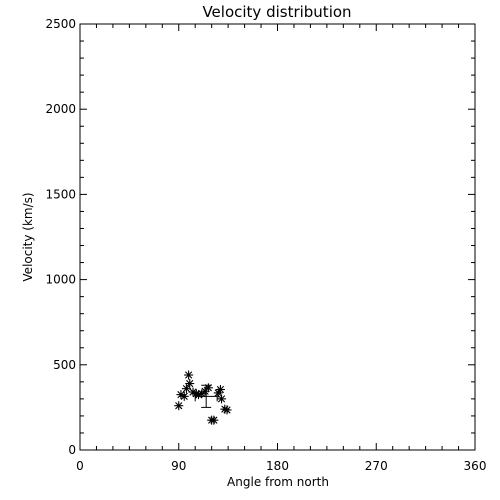 This screenshot has height=500, width=500. What do you see at coordinates (60, 24) in the screenshot?
I see `y-tick-label: 2500` at bounding box center [60, 24].